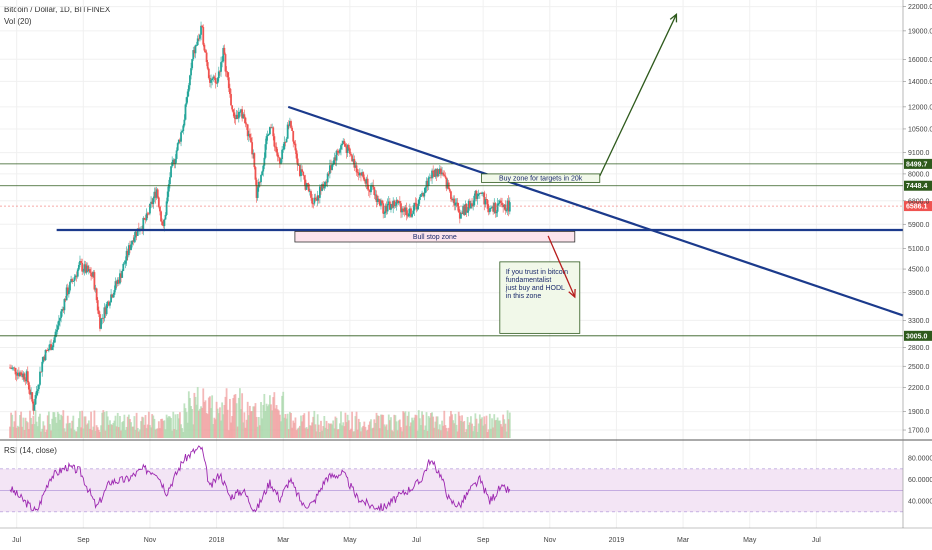 This screenshot has height=550, width=932. What do you see at coordinates (638, 95) in the screenshot?
I see `target-arrow-shaft` at bounding box center [638, 95].